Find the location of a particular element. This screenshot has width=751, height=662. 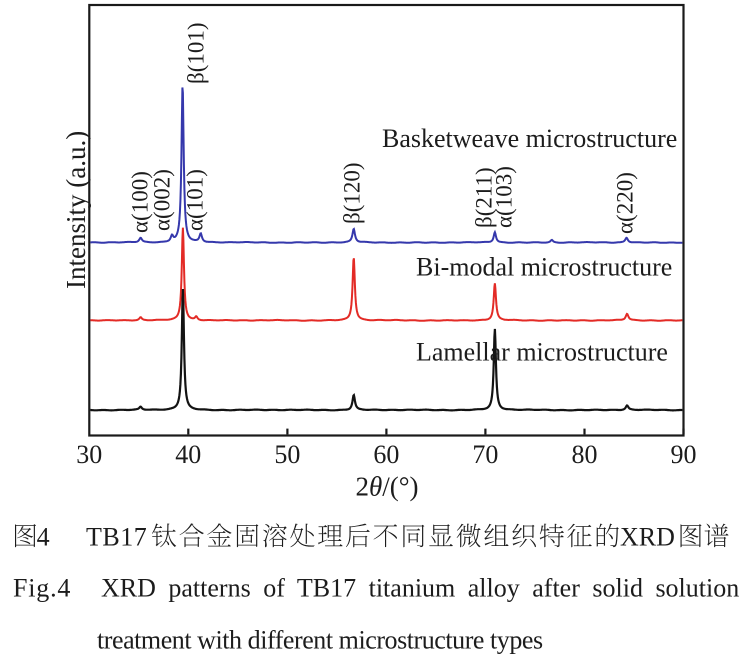

svg-text: TB17 is located at coordinates (116, 536).